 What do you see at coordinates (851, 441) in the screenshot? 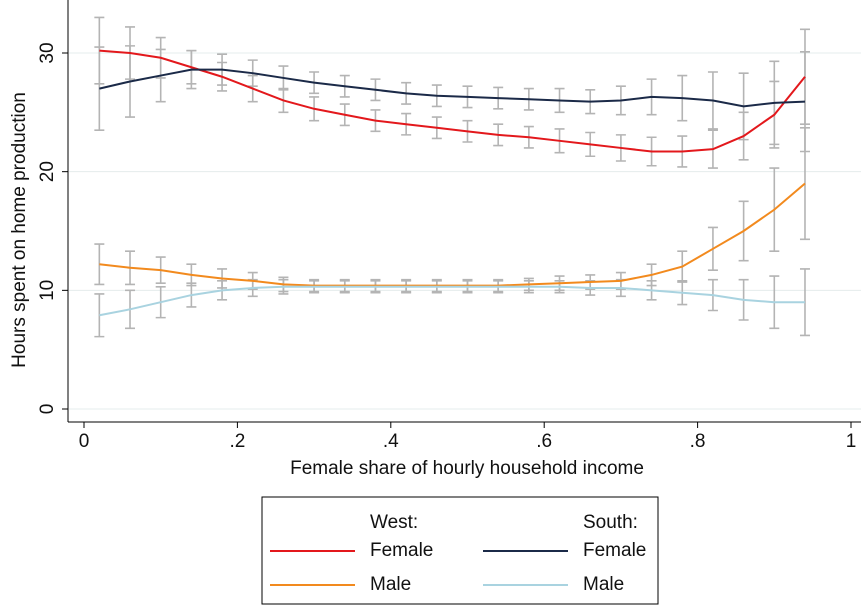
I see `x-tick-label: 1` at bounding box center [851, 441].